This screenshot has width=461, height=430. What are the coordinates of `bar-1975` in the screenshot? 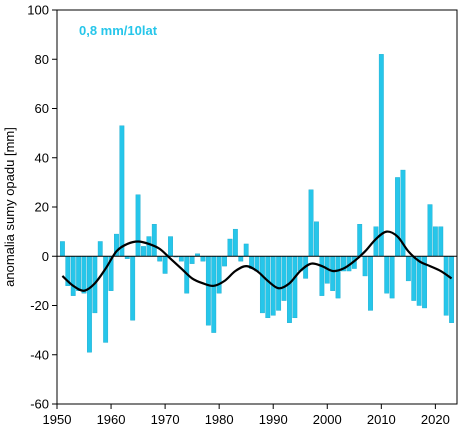 It's located at (192, 260).